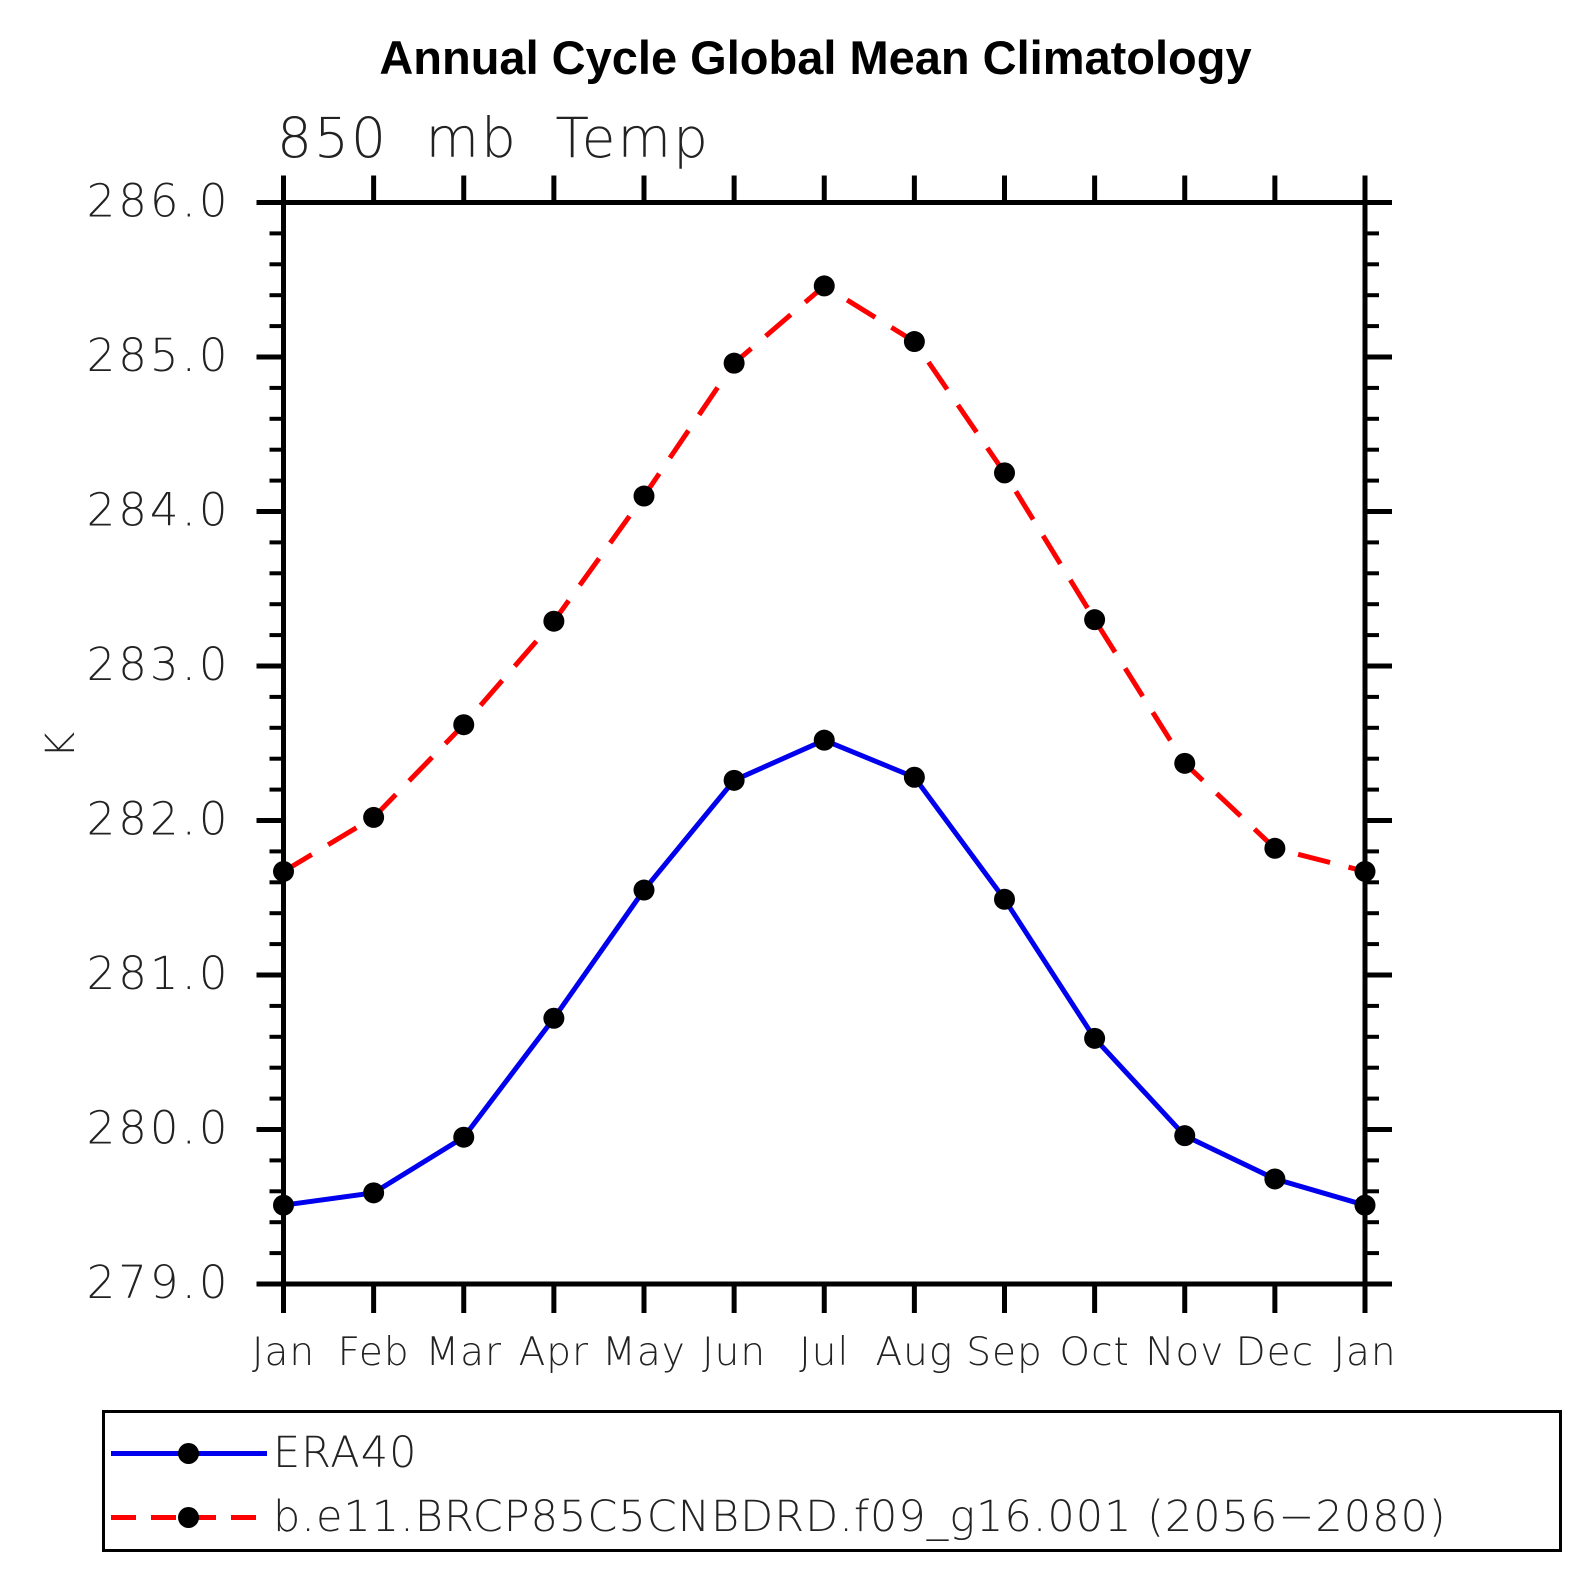  I want to click on chart-title: Annual Cycle Global Mean Climatology, so click(815, 57).